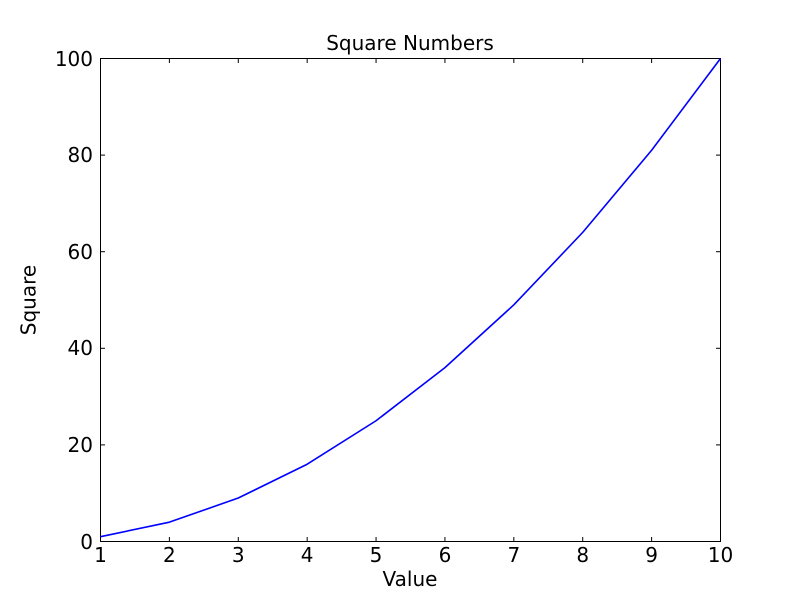 Image resolution: width=800 pixels, height=600 pixels. I want to click on y-tick-label: 0, so click(86, 541).